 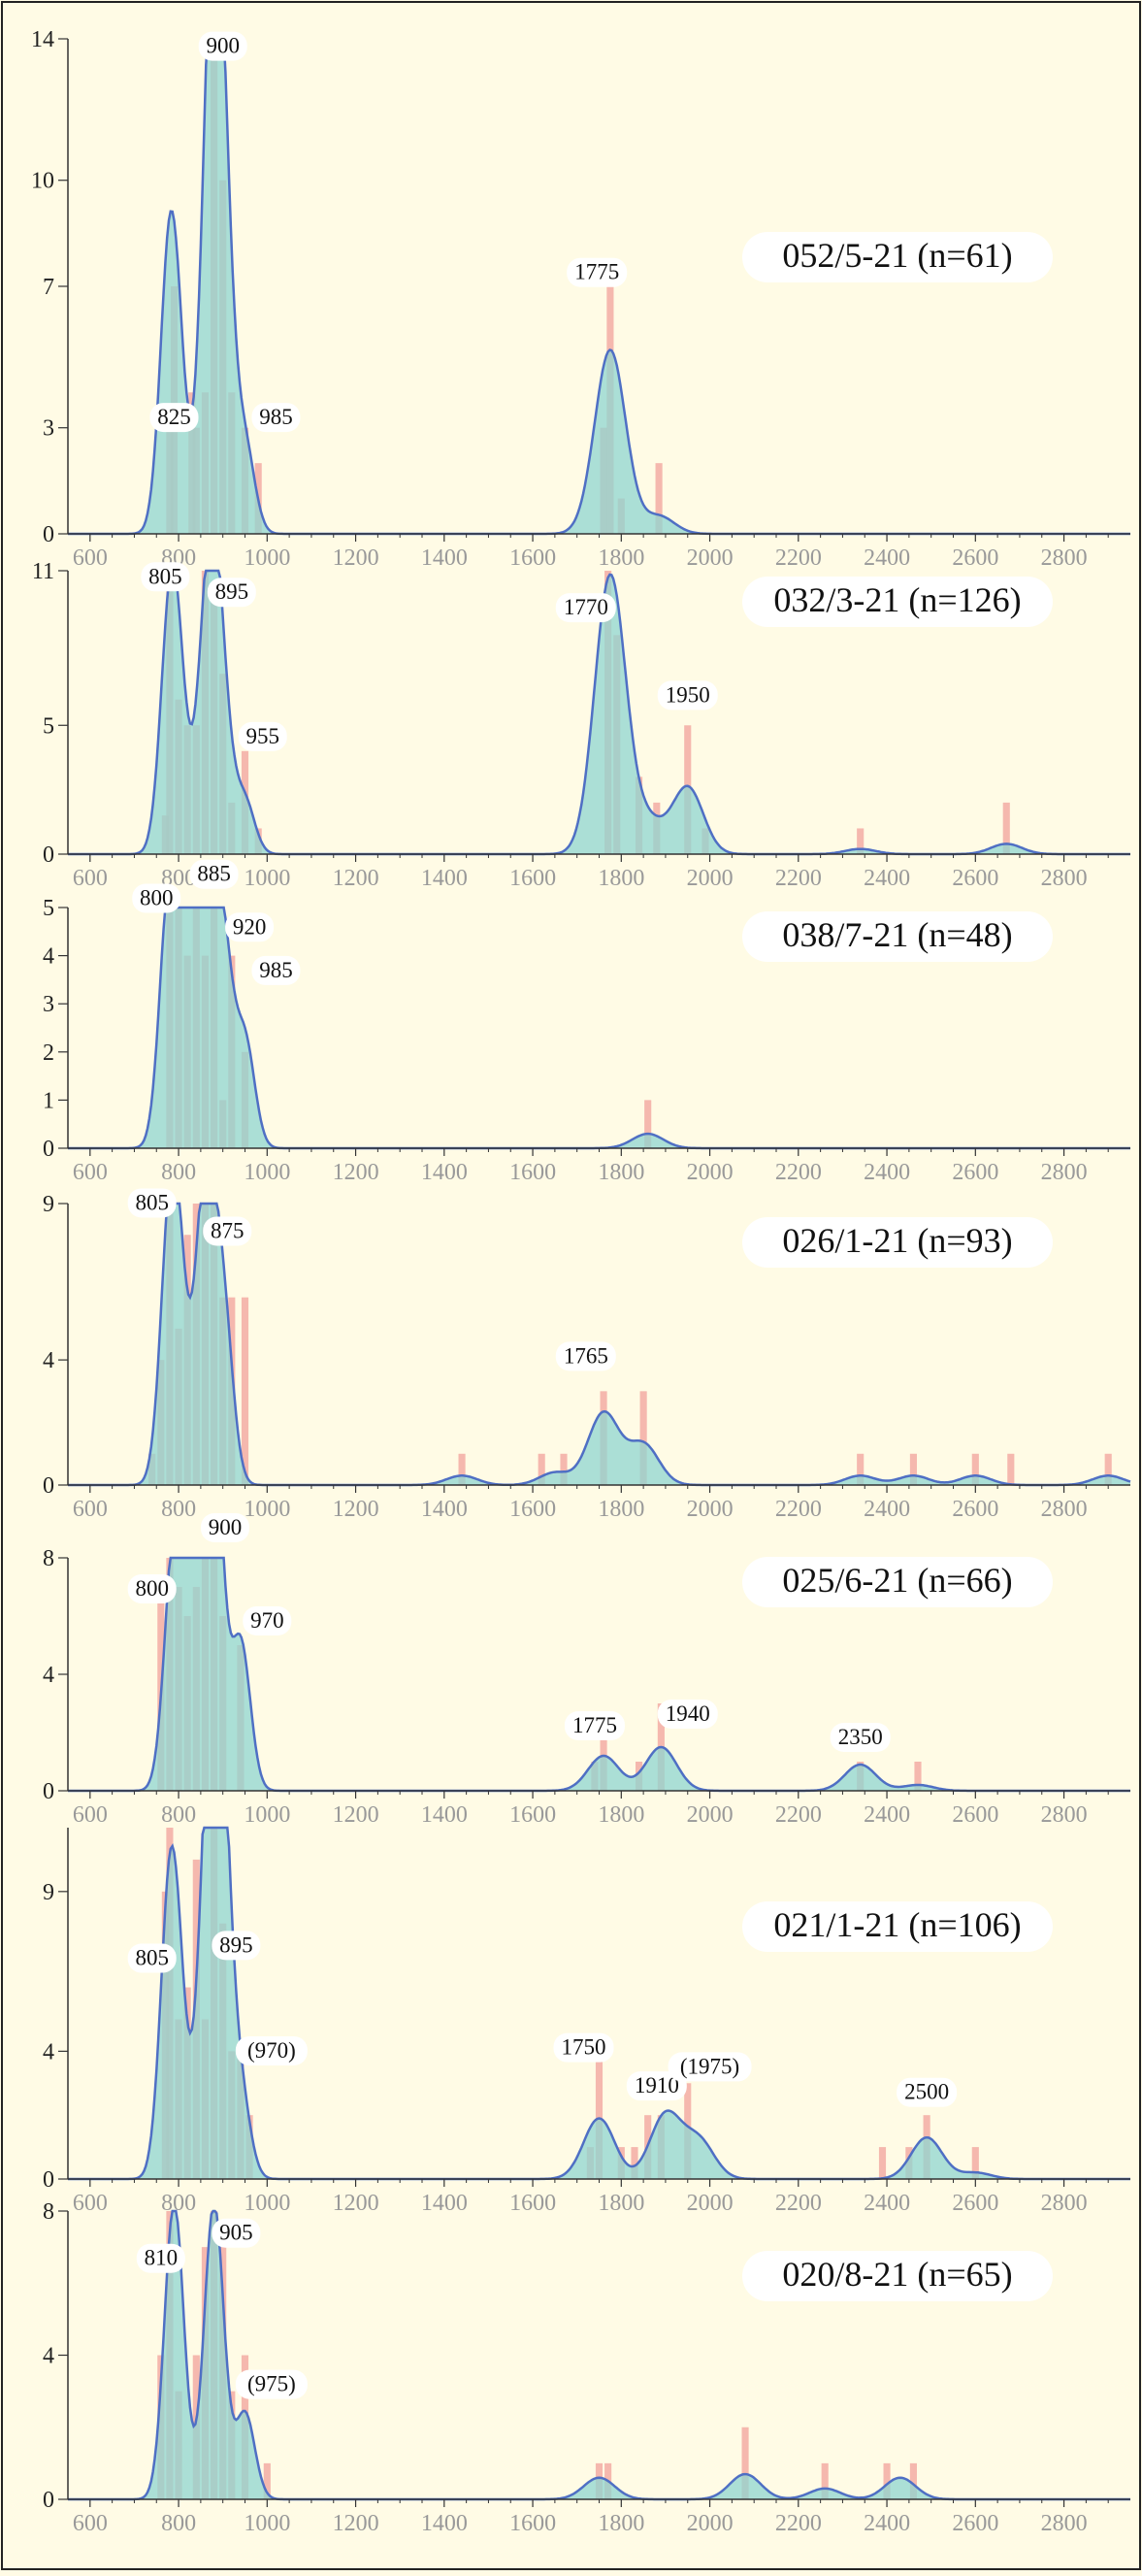 I want to click on x-tick-label: 800, so click(x=179, y=1509).